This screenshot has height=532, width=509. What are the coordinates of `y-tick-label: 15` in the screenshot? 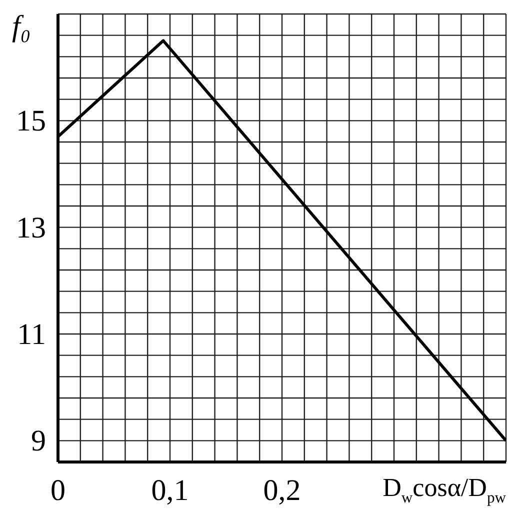 It's located at (31, 121).